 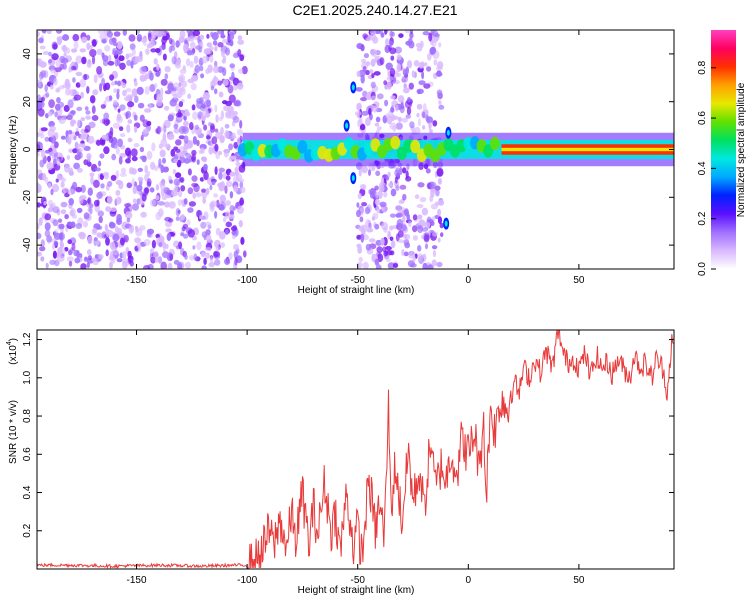 What do you see at coordinates (702, 269) in the screenshot?
I see `colorbar-tick-label: 0.0` at bounding box center [702, 269].